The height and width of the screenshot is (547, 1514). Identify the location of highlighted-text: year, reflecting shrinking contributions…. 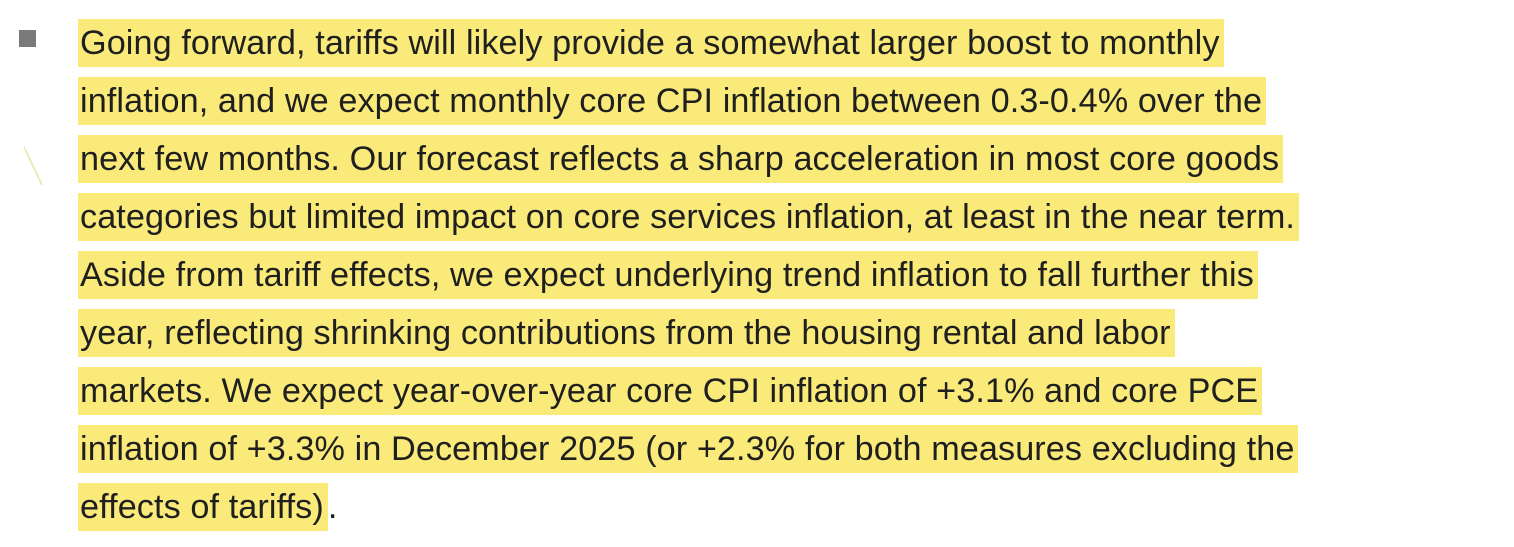
(626, 333).